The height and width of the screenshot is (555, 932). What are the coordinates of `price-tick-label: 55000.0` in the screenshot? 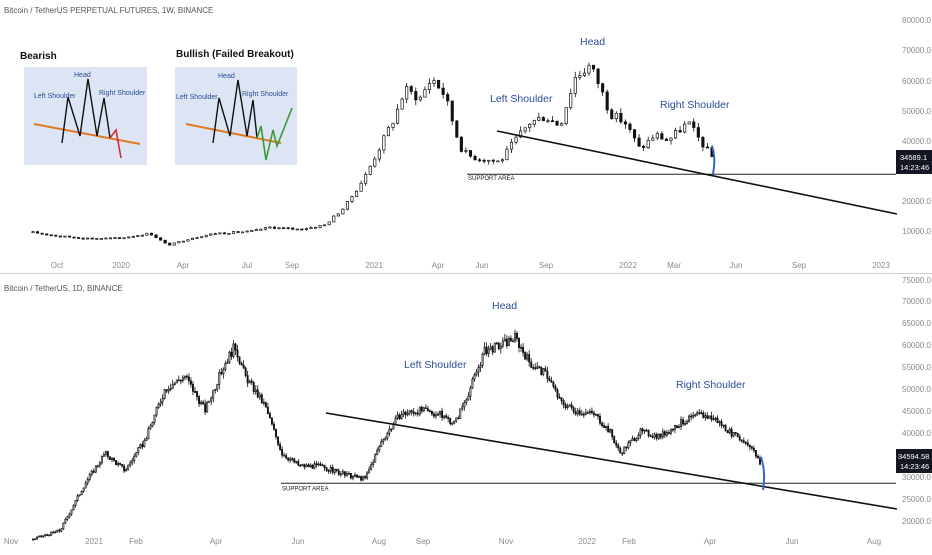 It's located at (916, 367).